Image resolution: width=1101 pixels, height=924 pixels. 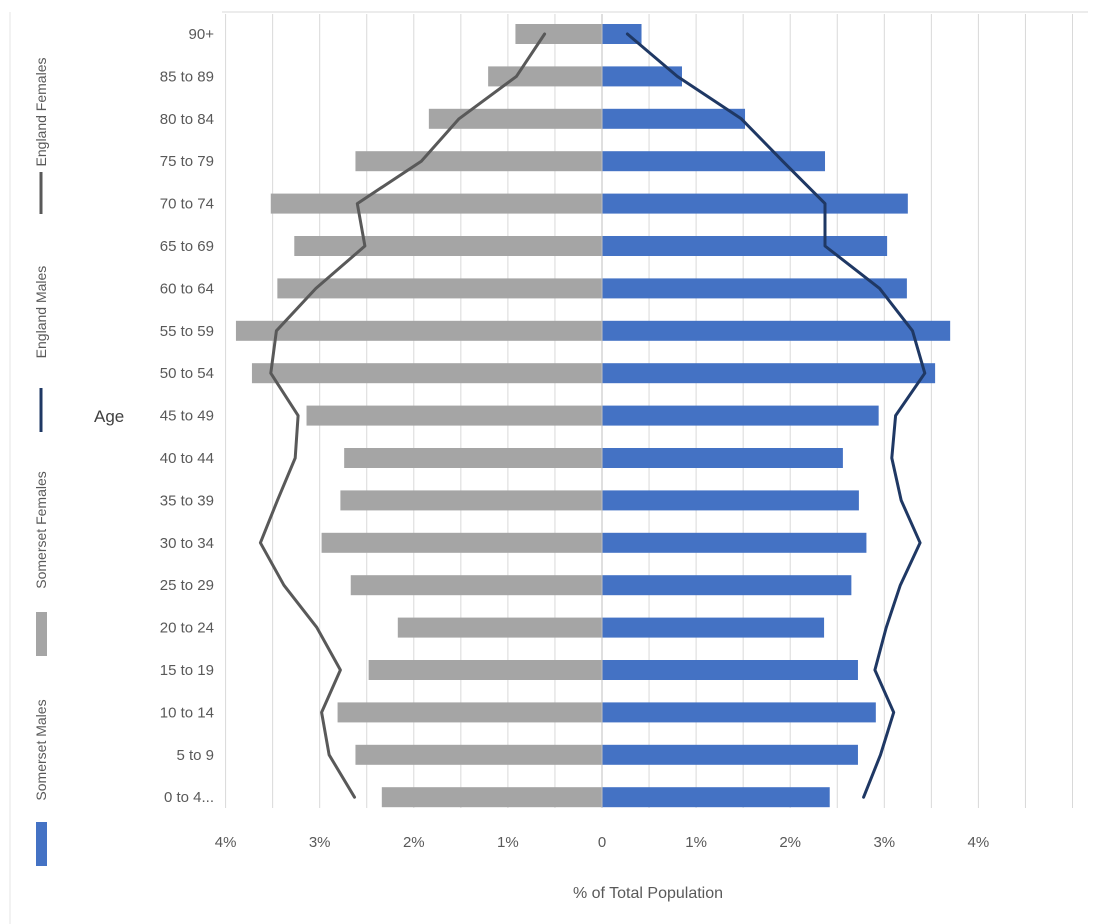 What do you see at coordinates (187, 76) in the screenshot?
I see `category-label: 85 to 89` at bounding box center [187, 76].